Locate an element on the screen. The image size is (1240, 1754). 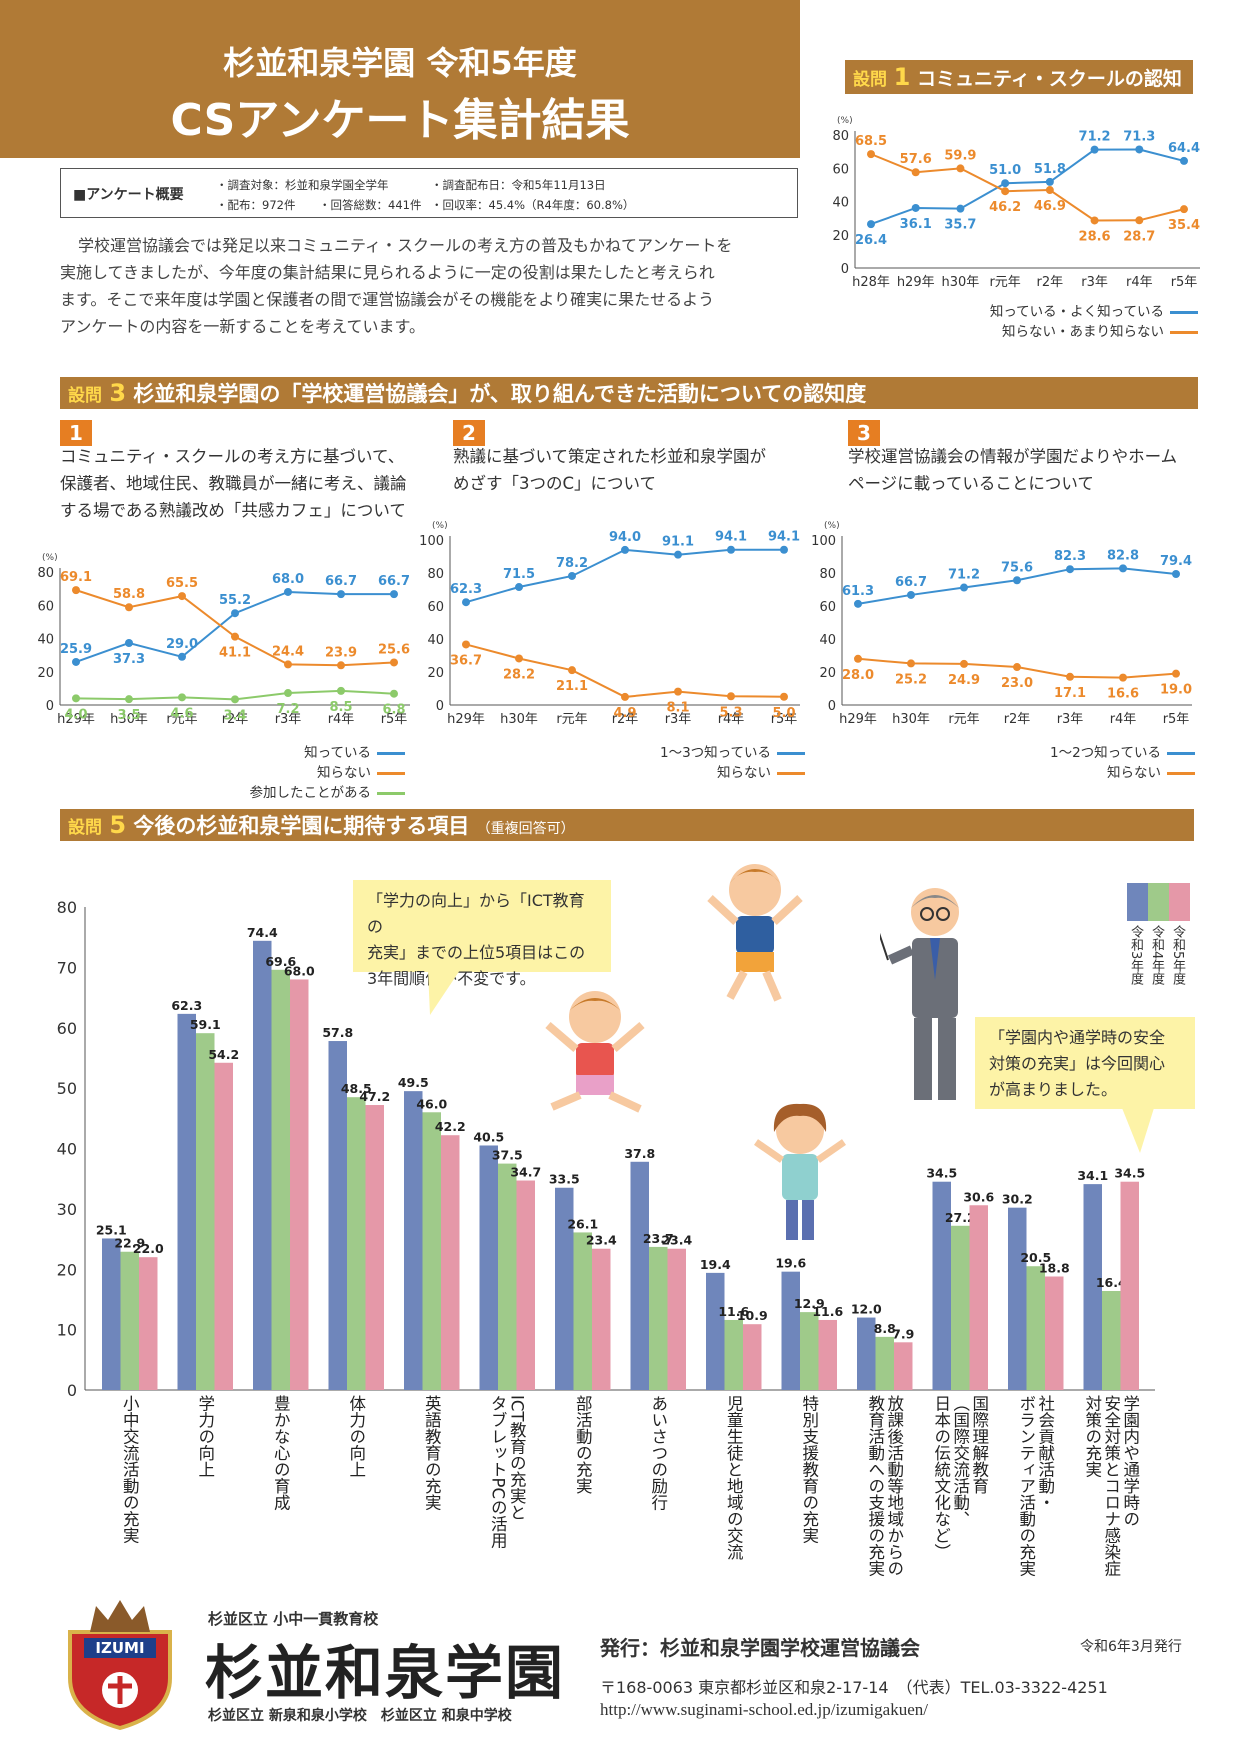
label-line: 小中交流活動の充実 is located at coordinates (130, 1469).